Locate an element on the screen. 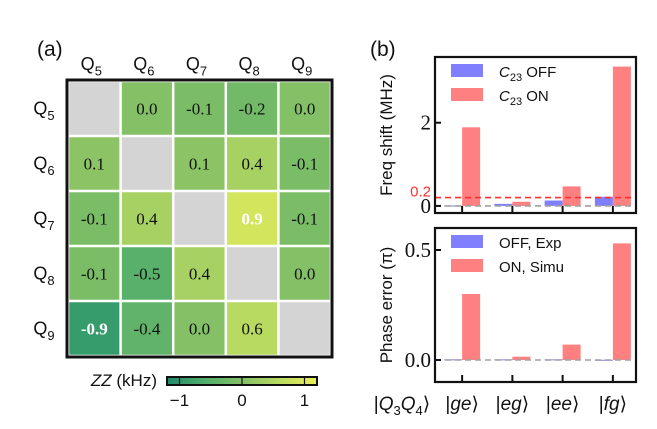  colorbar-tick-label: 0 is located at coordinates (241, 400).